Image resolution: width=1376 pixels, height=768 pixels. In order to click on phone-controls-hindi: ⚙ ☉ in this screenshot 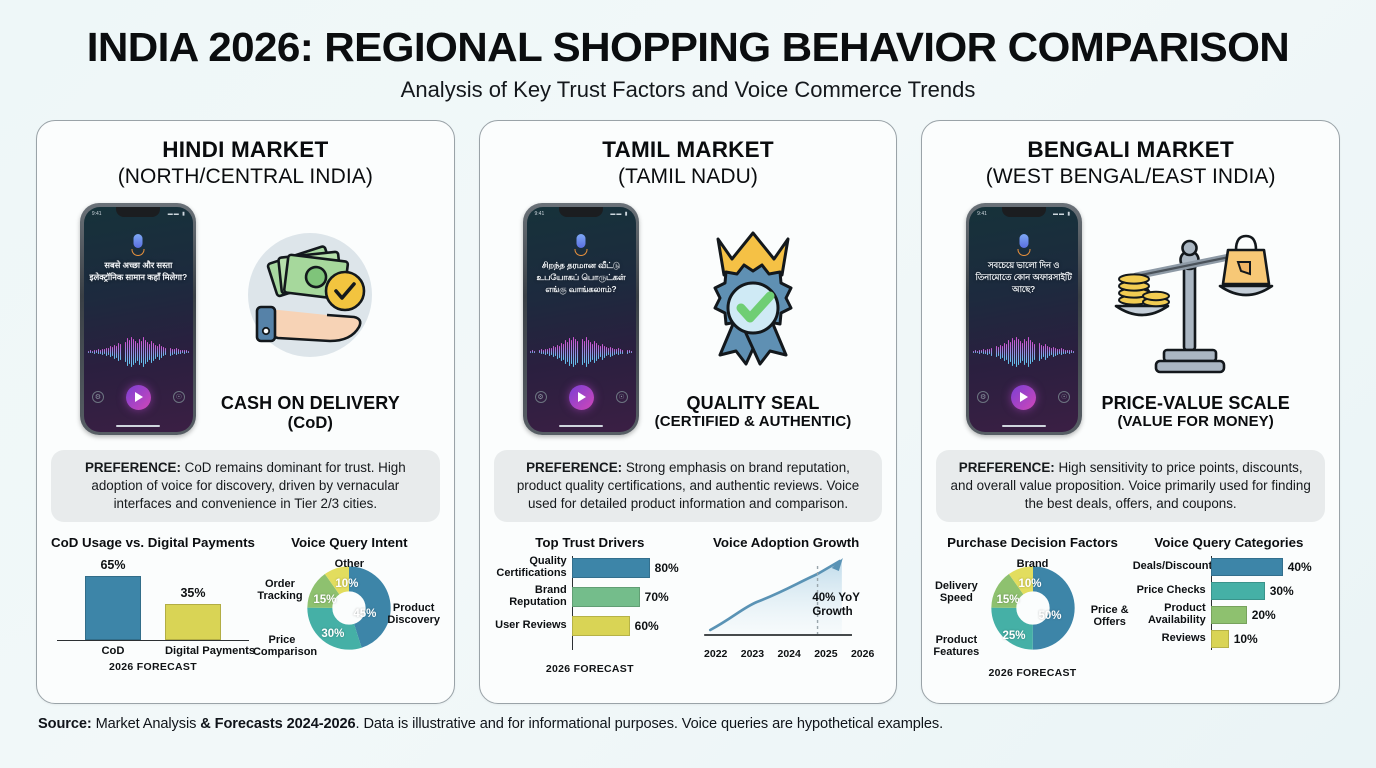, I will do `click(138, 397)`.